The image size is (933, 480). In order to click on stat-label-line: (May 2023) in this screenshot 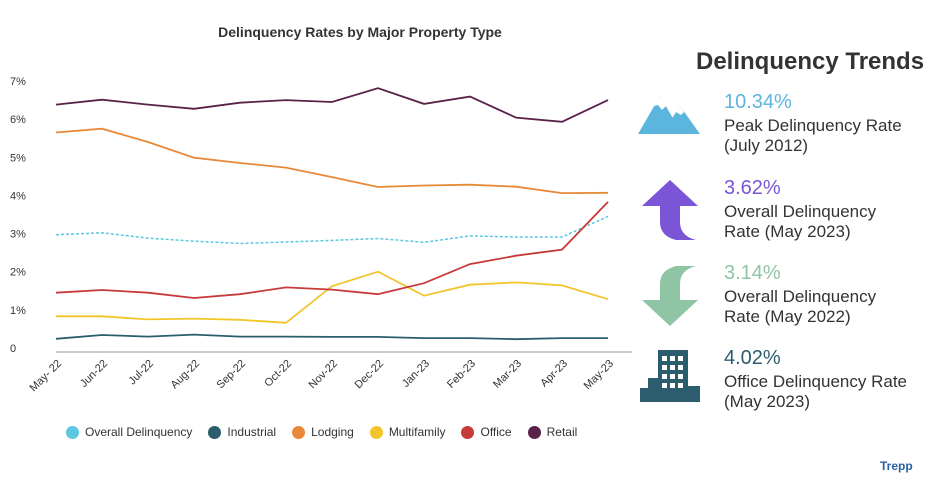, I will do `click(767, 401)`.